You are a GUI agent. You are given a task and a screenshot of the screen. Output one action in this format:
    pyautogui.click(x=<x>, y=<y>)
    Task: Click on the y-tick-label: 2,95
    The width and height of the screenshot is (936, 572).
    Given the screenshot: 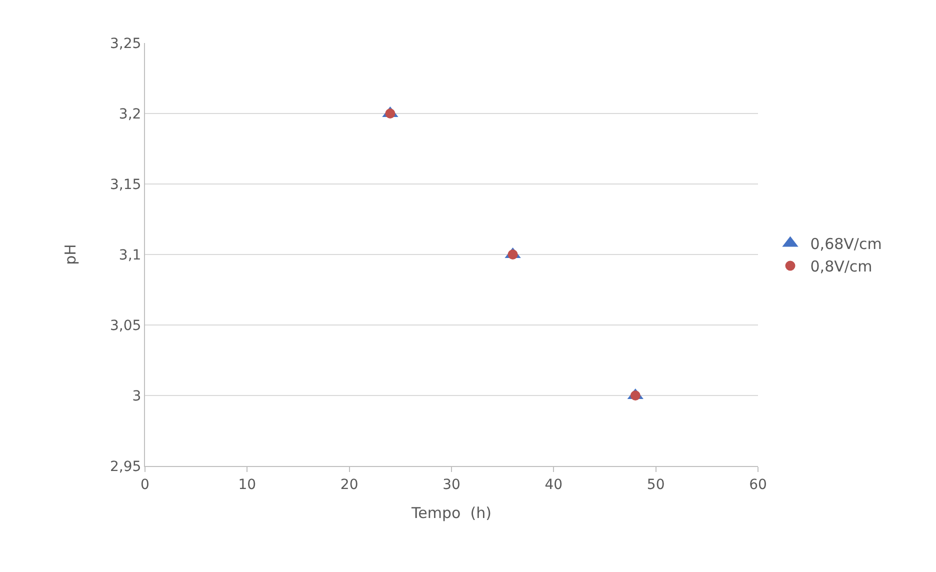 What is the action you would take?
    pyautogui.click(x=126, y=466)
    